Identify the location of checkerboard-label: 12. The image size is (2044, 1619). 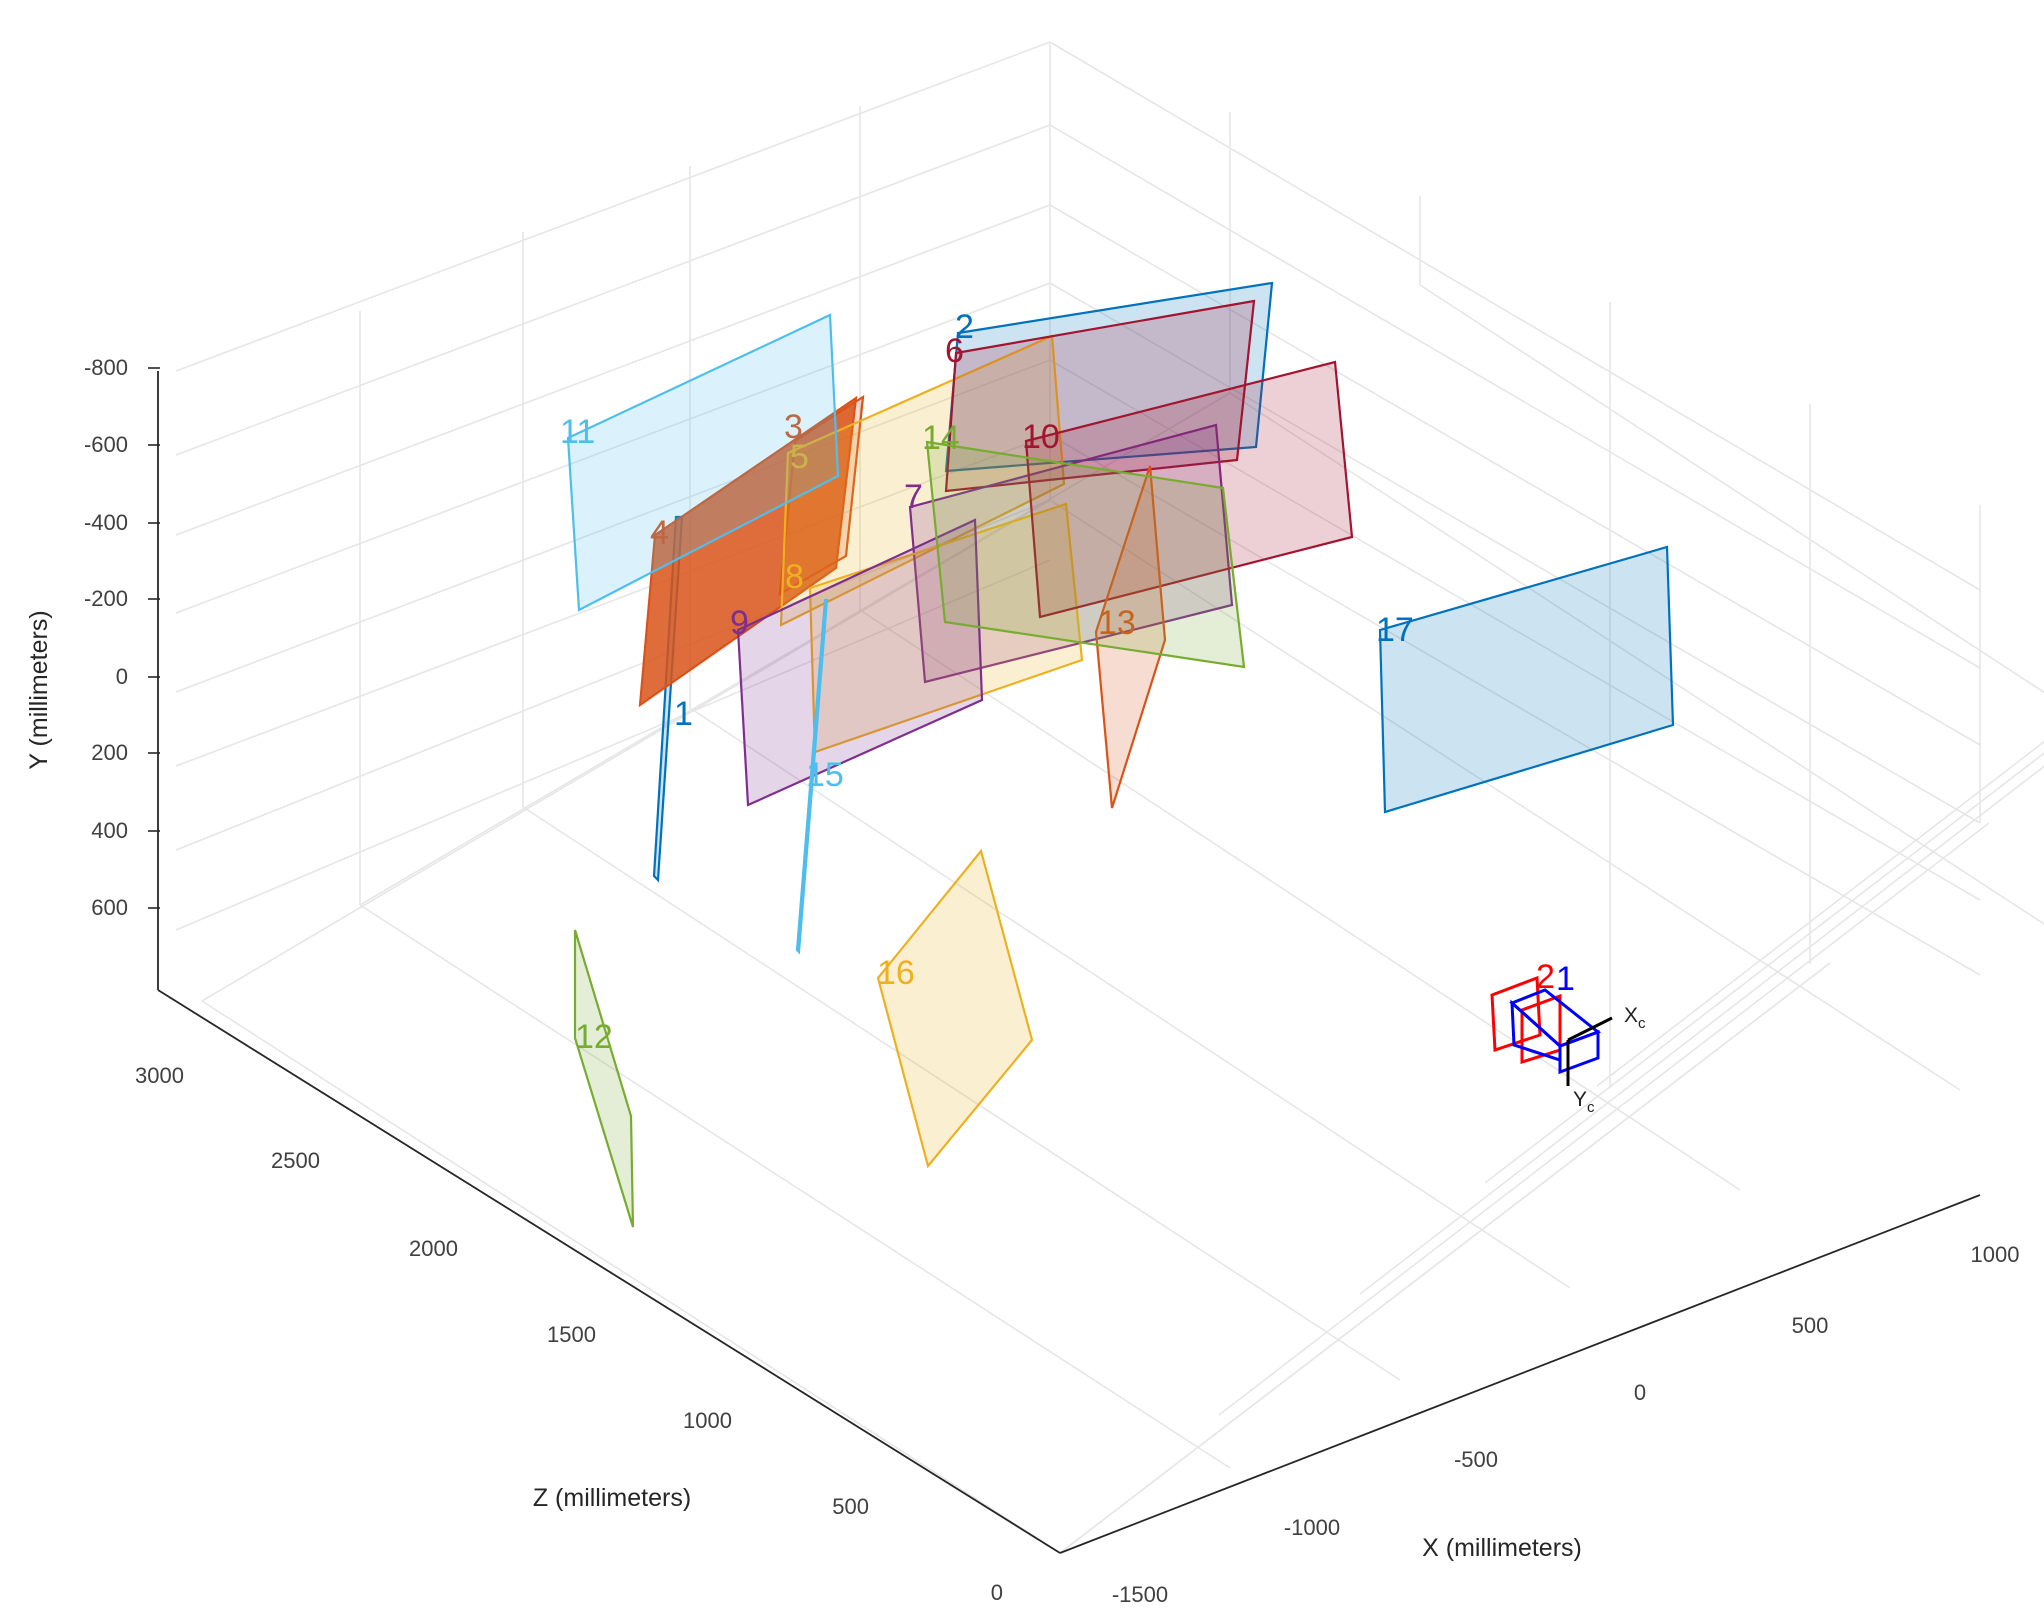
(594, 1037).